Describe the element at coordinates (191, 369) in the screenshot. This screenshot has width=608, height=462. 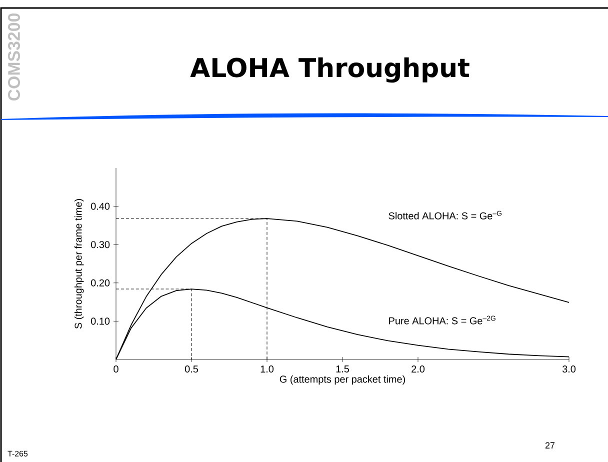
I see `x-tick-label: 0.5` at that location.